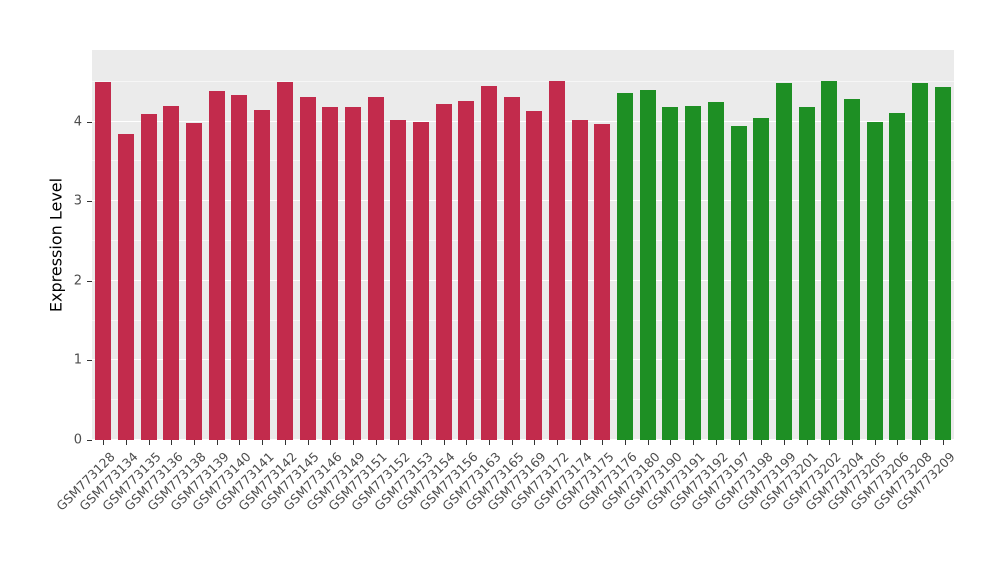 The width and height of the screenshot is (1000, 580). What do you see at coordinates (46, 249) in the screenshot?
I see `y-axis: 0 1 2 3 4` at bounding box center [46, 249].